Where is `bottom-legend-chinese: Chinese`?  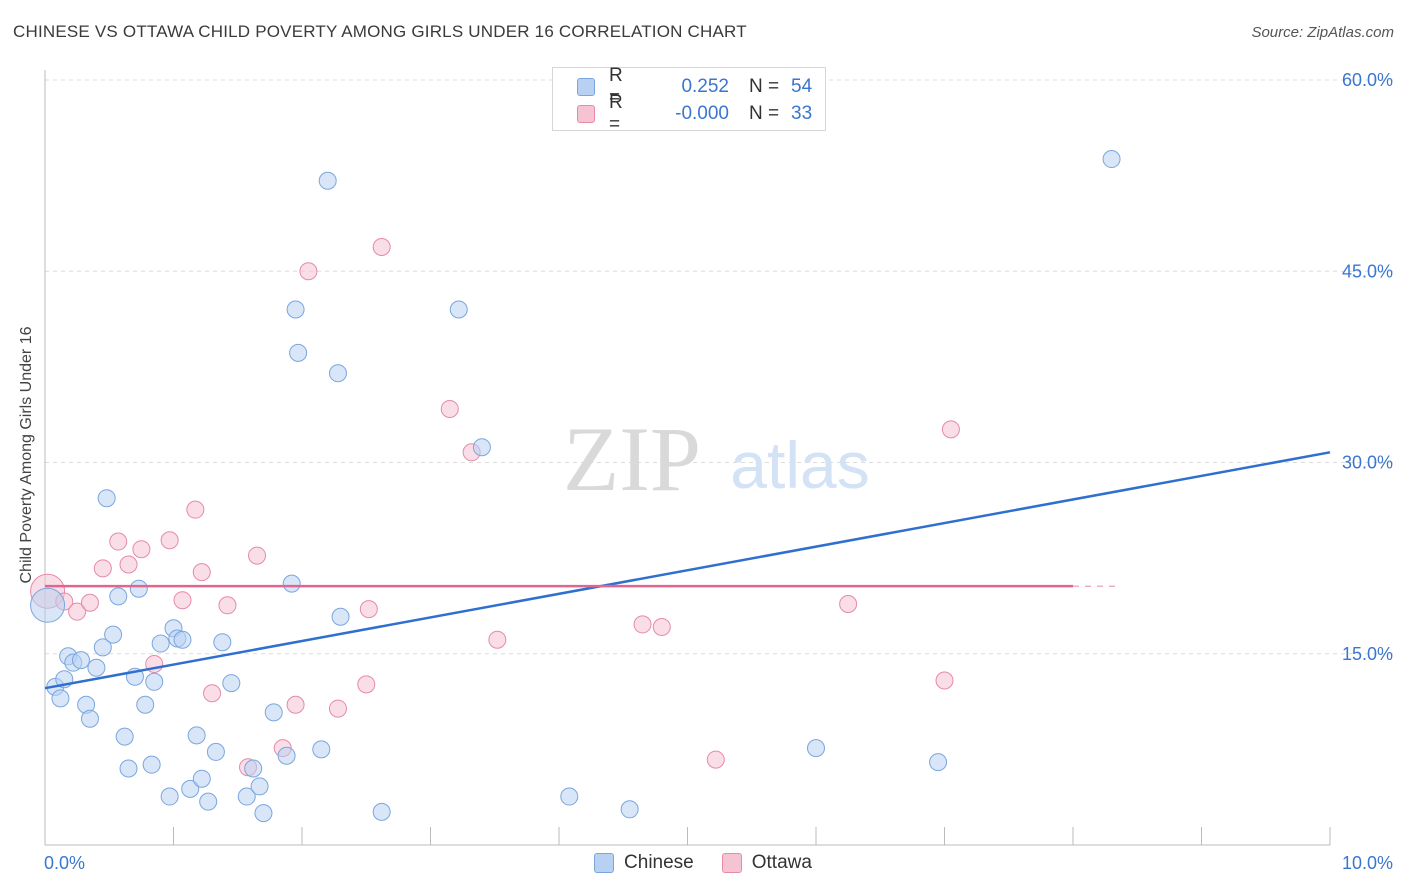
bottom-legend-chinese: Chinese is located at coordinates (644, 863).